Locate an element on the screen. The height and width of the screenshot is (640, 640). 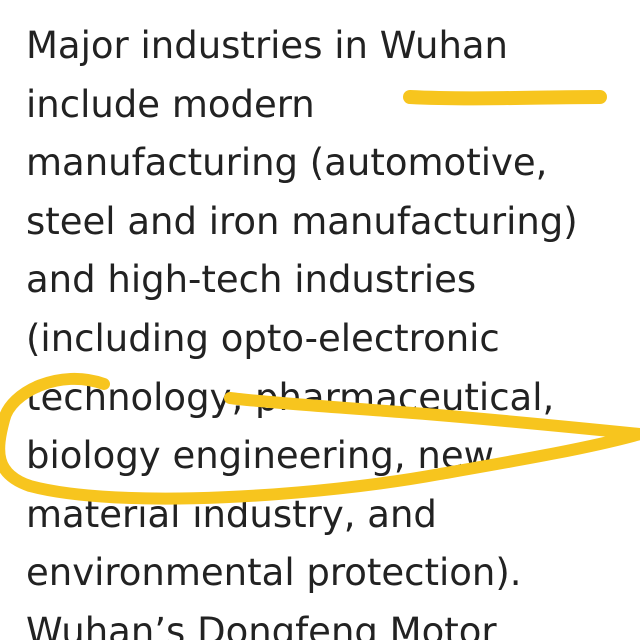
text-line-4: steel and iron manufacturing) is located at coordinates (302, 221).